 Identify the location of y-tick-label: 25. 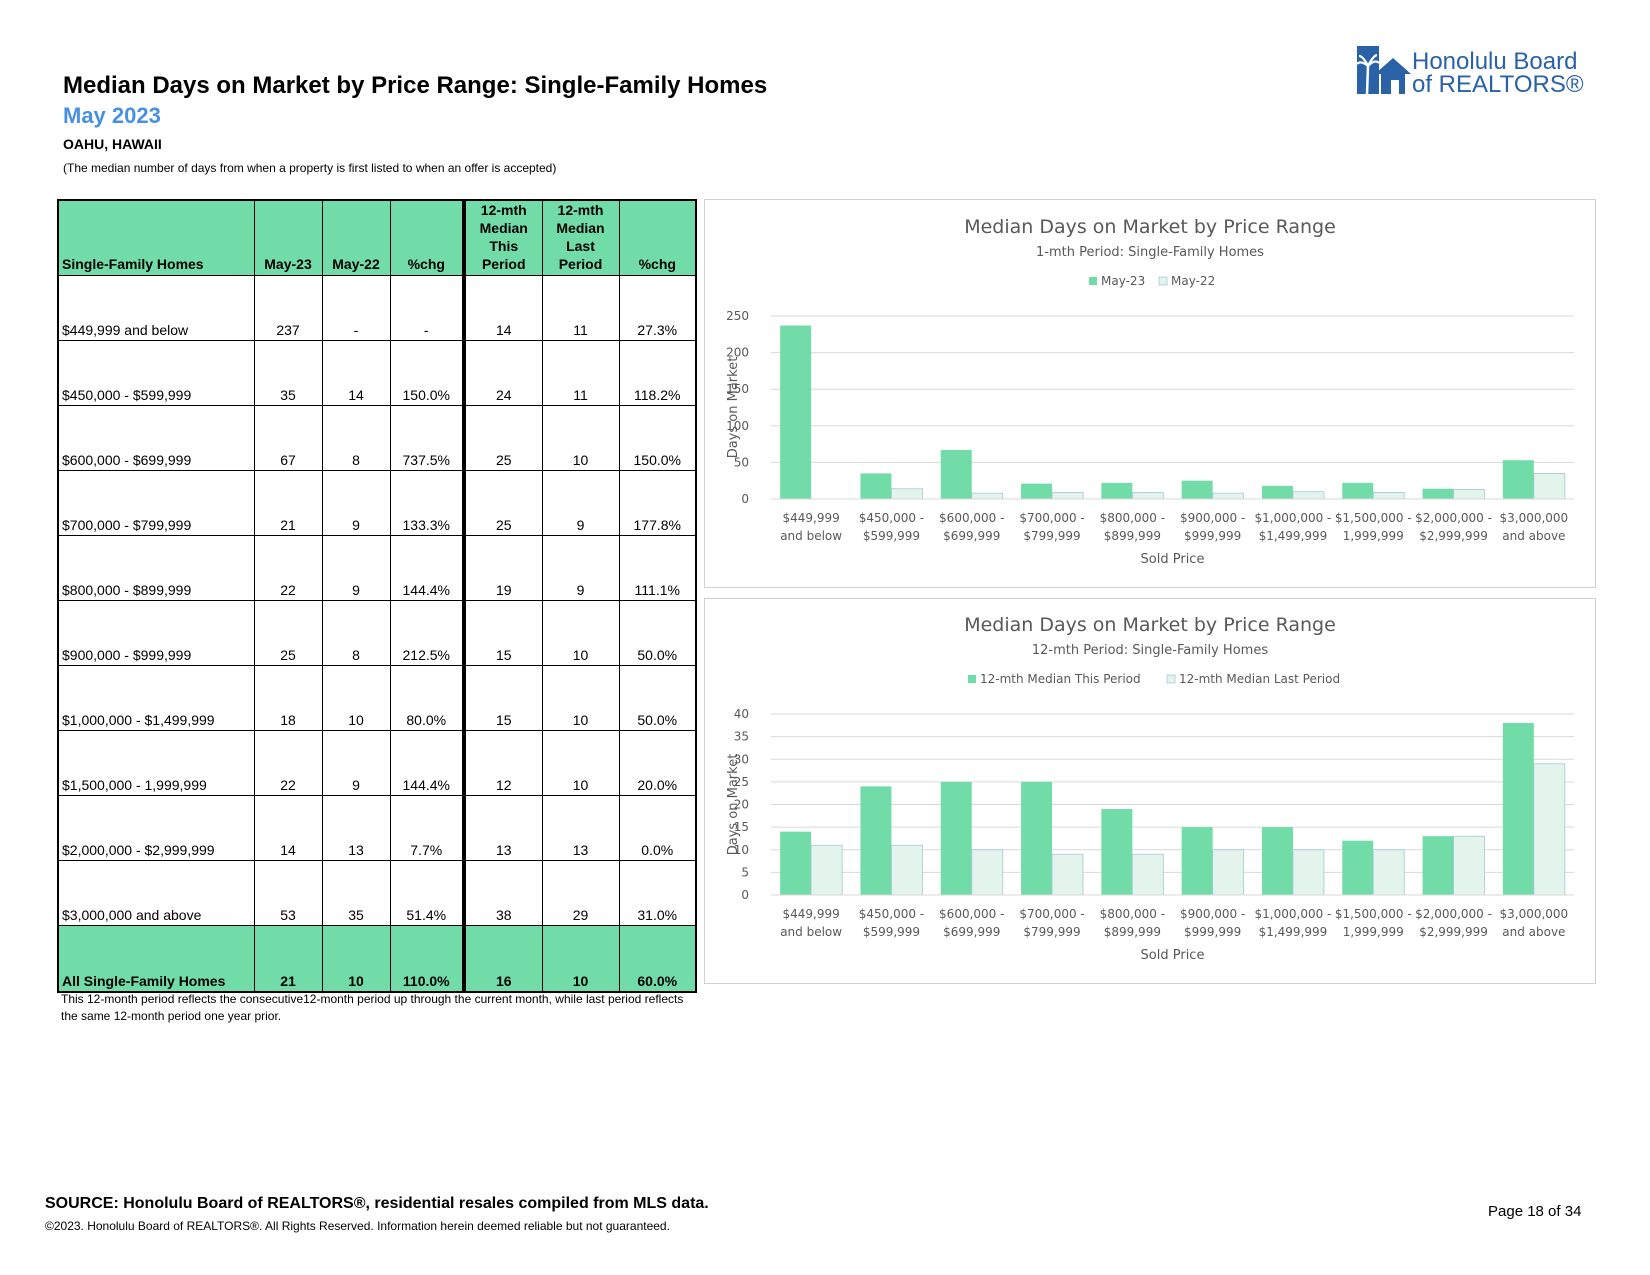
(741, 782).